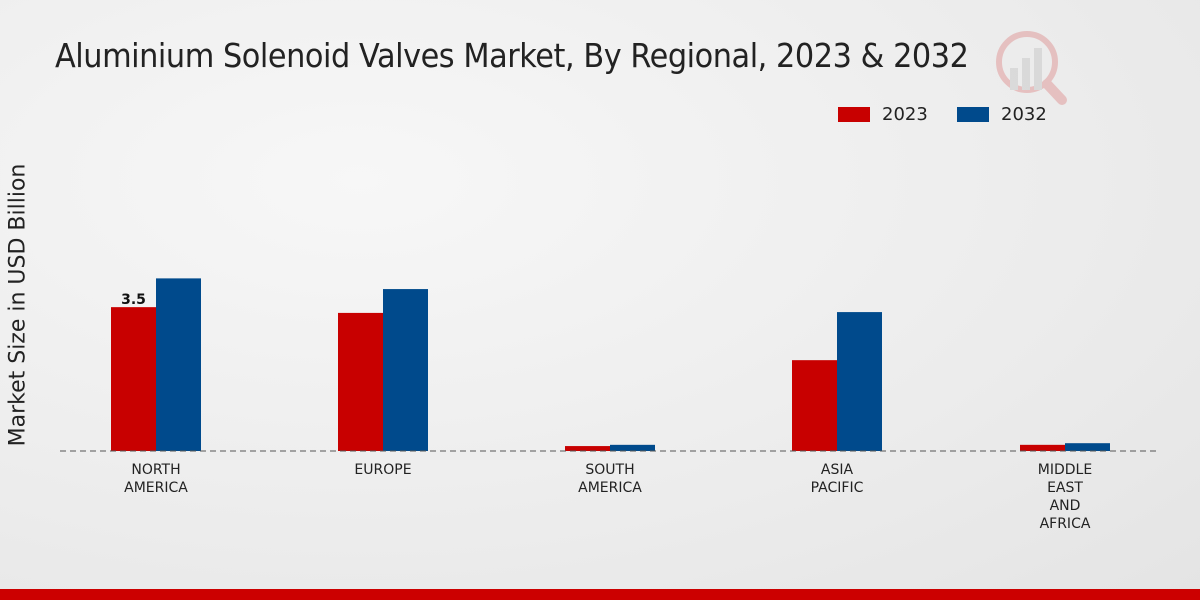  Describe the element at coordinates (610, 479) in the screenshot. I see `x-tick-label: SOUTH AMERICA` at that location.